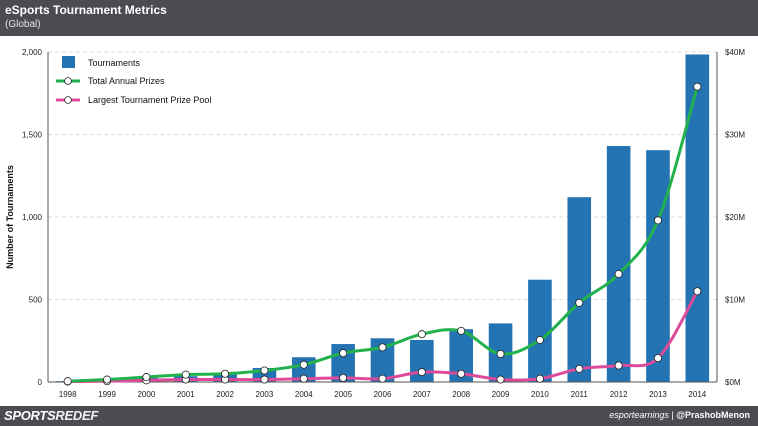  I want to click on x-tick-label: 2008, so click(461, 394).